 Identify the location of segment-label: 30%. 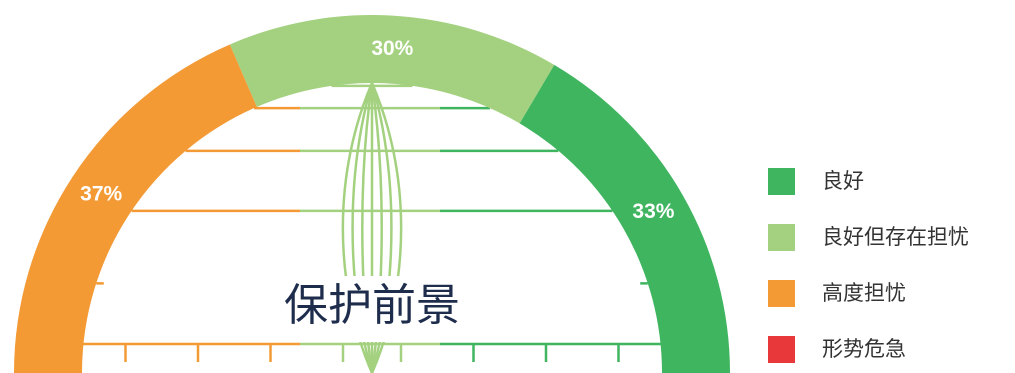
(392, 48).